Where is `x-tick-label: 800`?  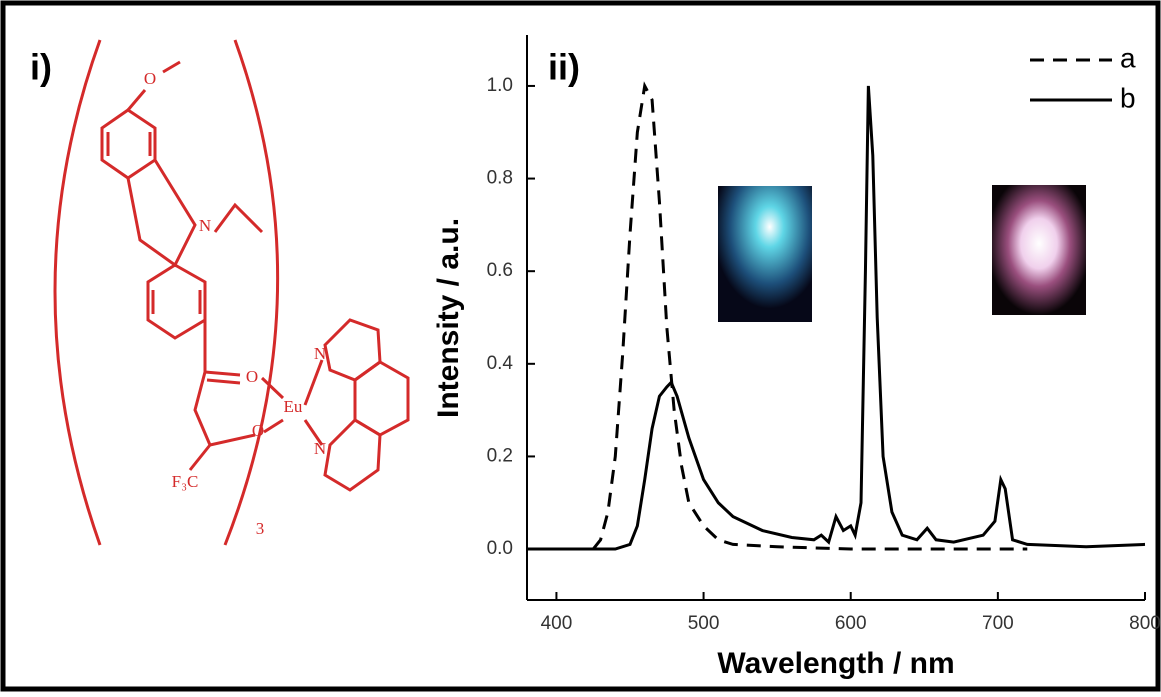 x-tick-label: 800 is located at coordinates (1145, 623).